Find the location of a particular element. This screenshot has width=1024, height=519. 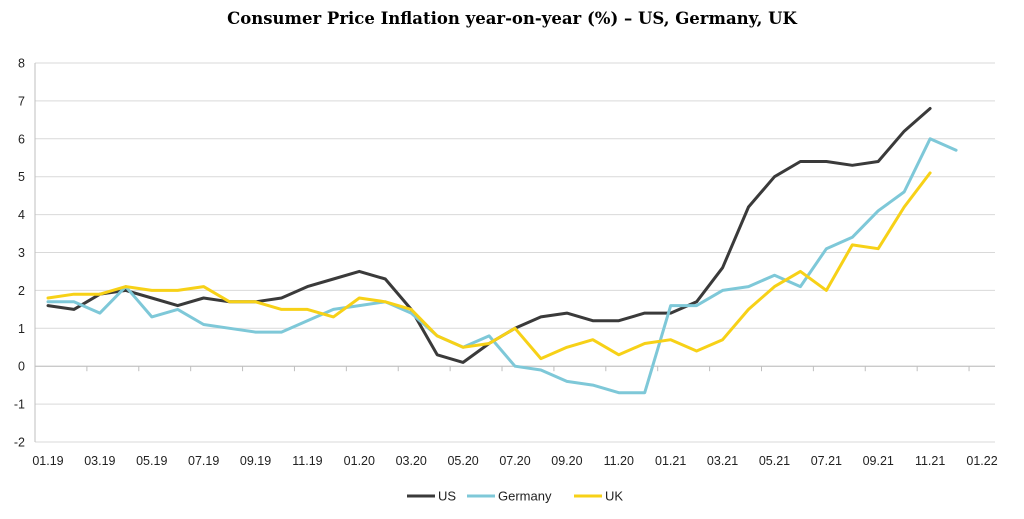

x-tick-label: 01.20 is located at coordinates (359, 461).